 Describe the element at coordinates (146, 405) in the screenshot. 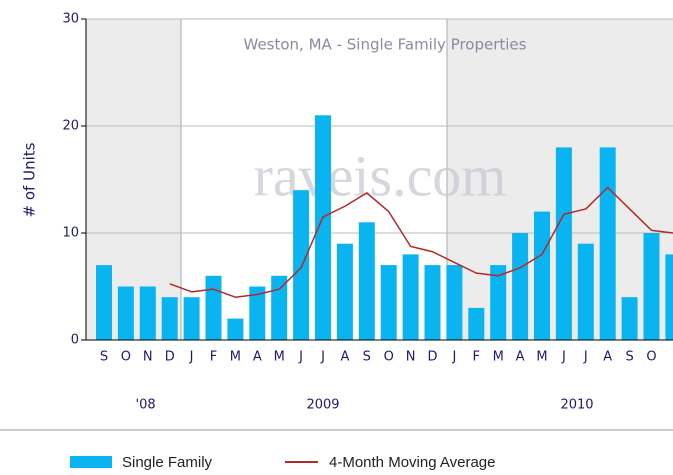

I see `year-label: '08` at that location.